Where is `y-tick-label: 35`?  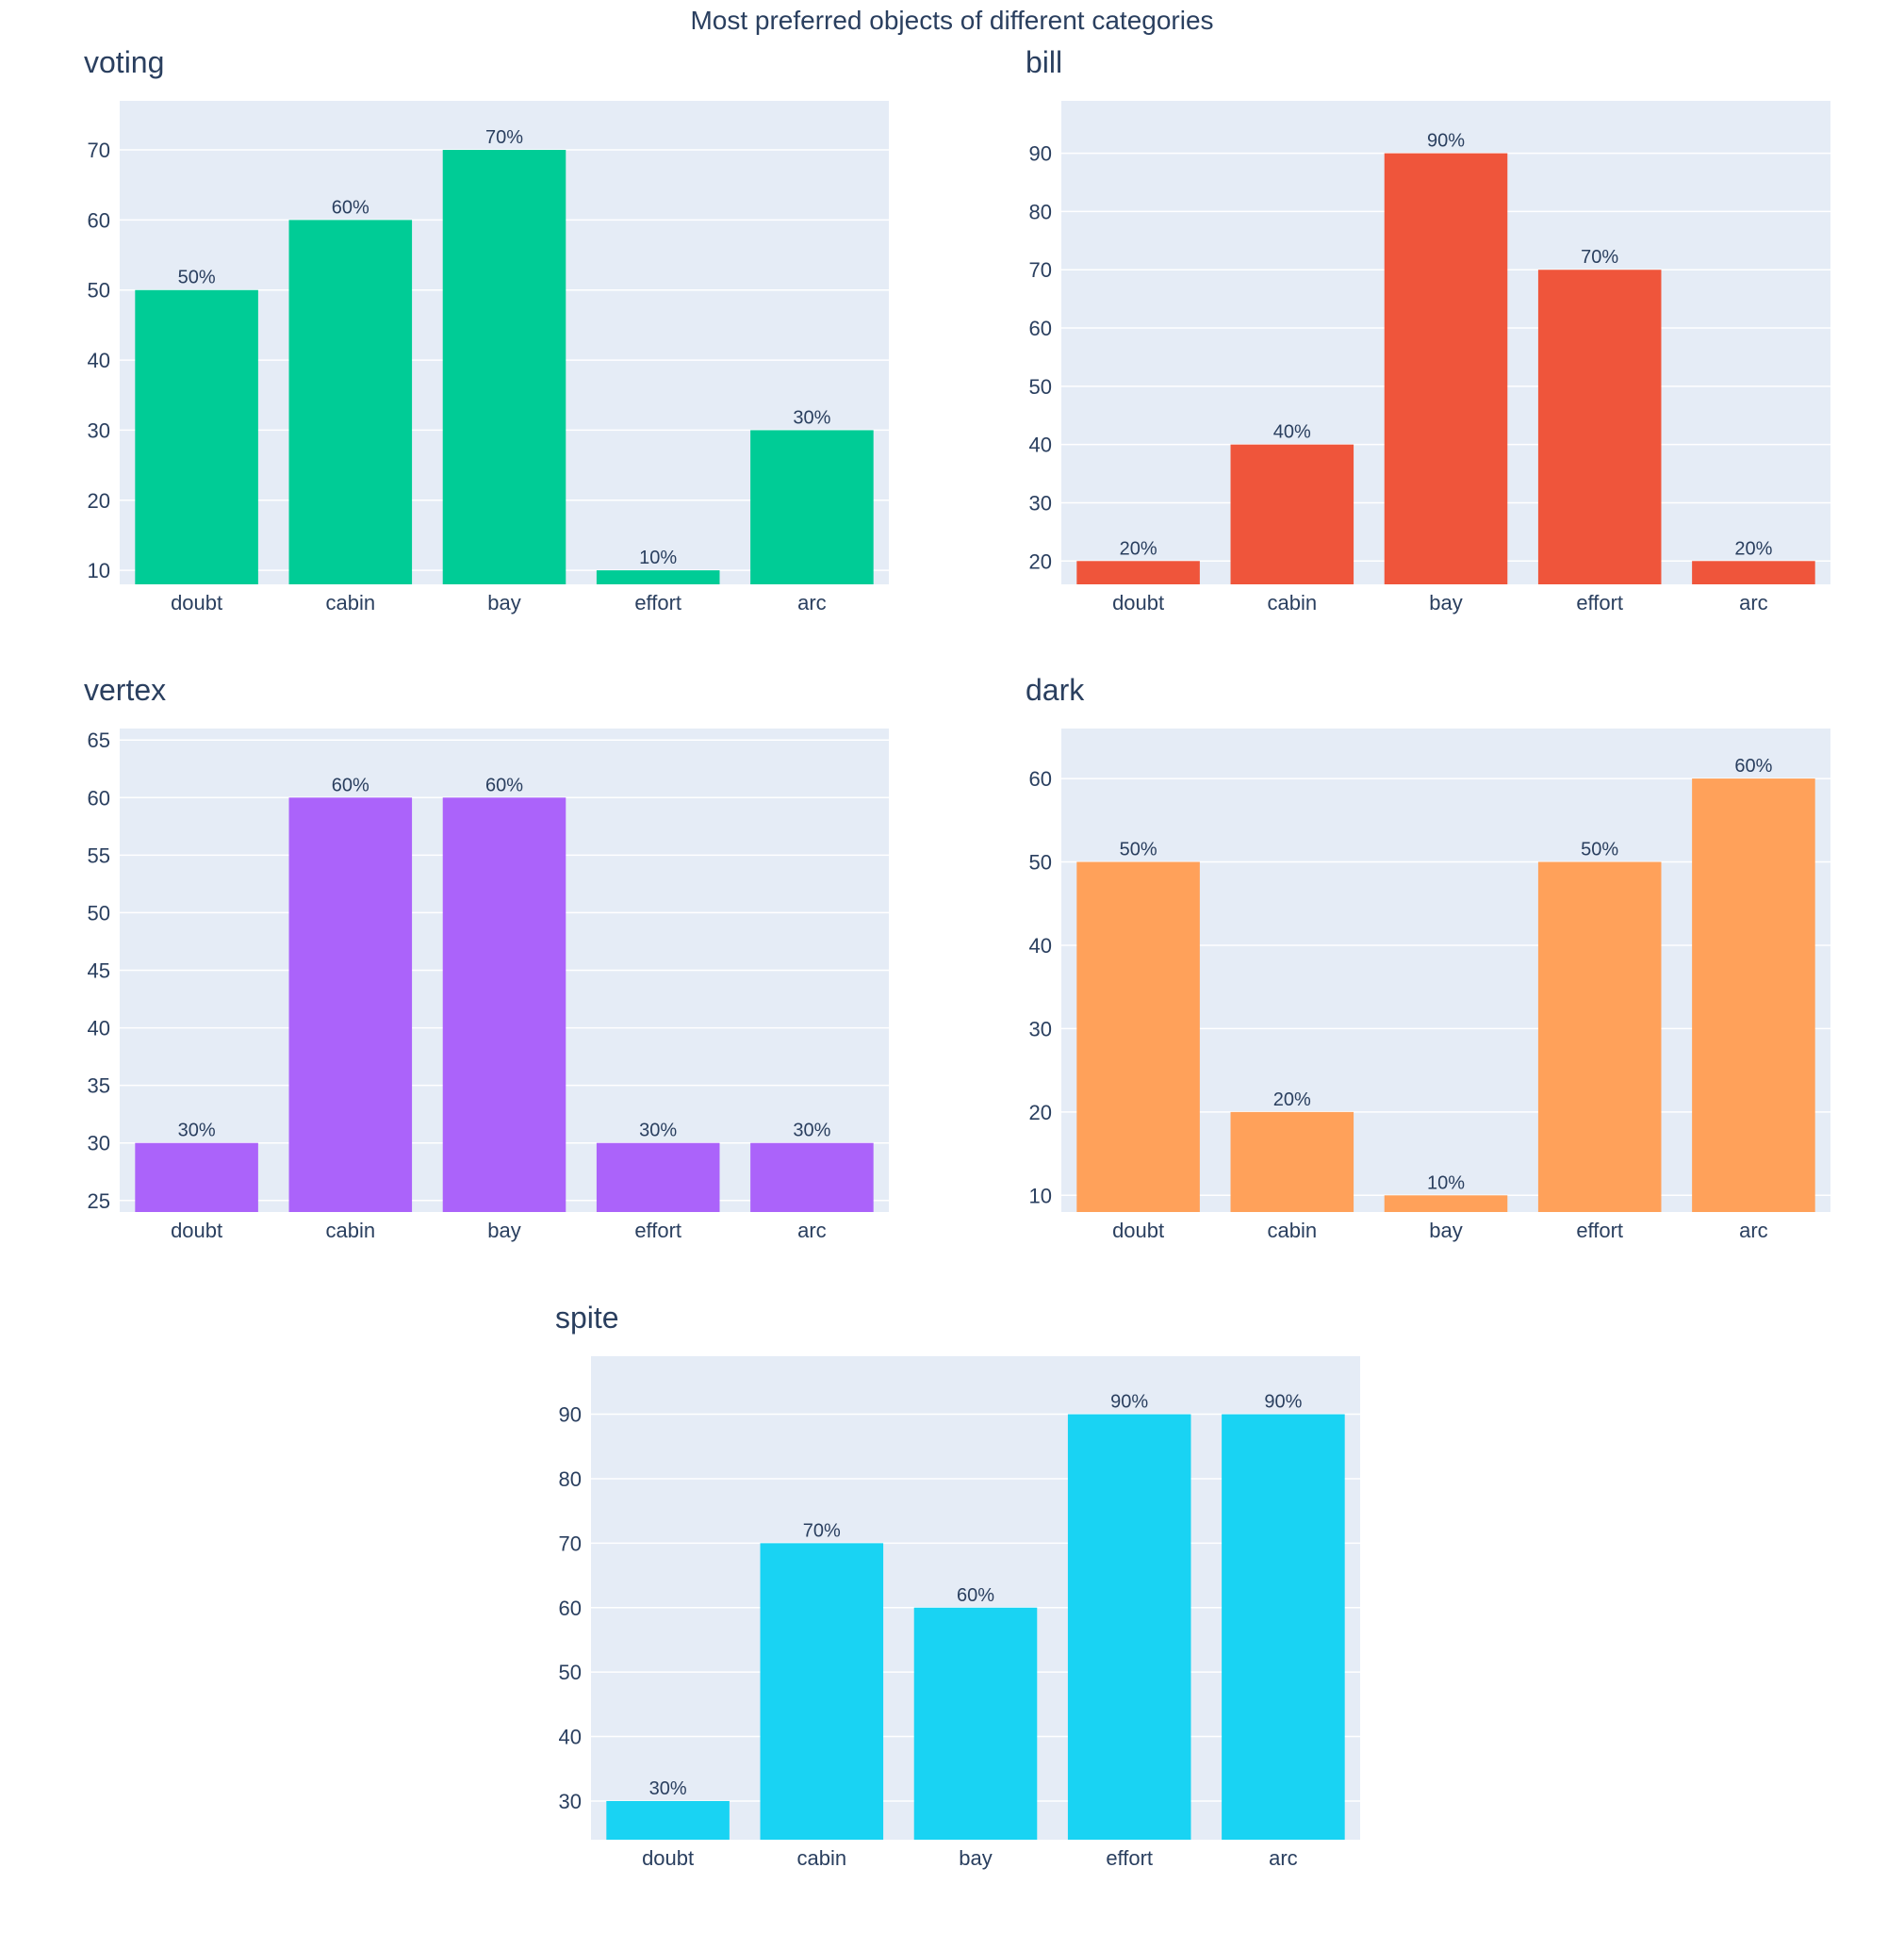 y-tick-label: 35 is located at coordinates (99, 1086).